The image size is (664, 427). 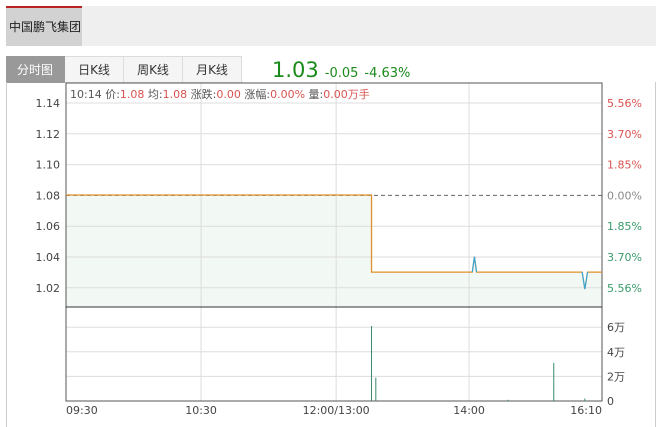 I want to click on info-time: 10:14, so click(x=86, y=94).